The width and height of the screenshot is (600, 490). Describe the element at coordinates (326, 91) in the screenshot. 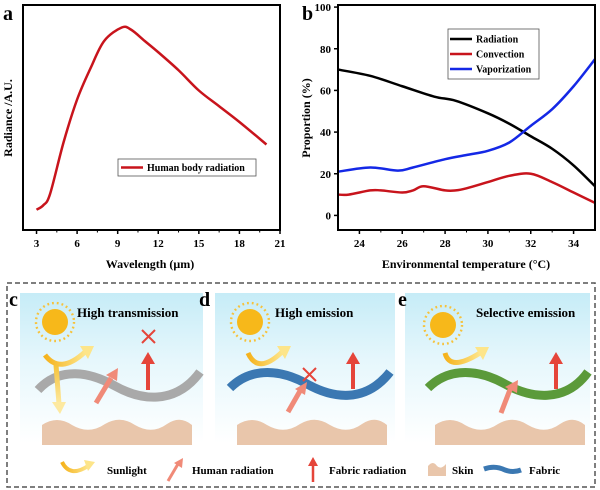

I see `y-tick-label: 60` at that location.